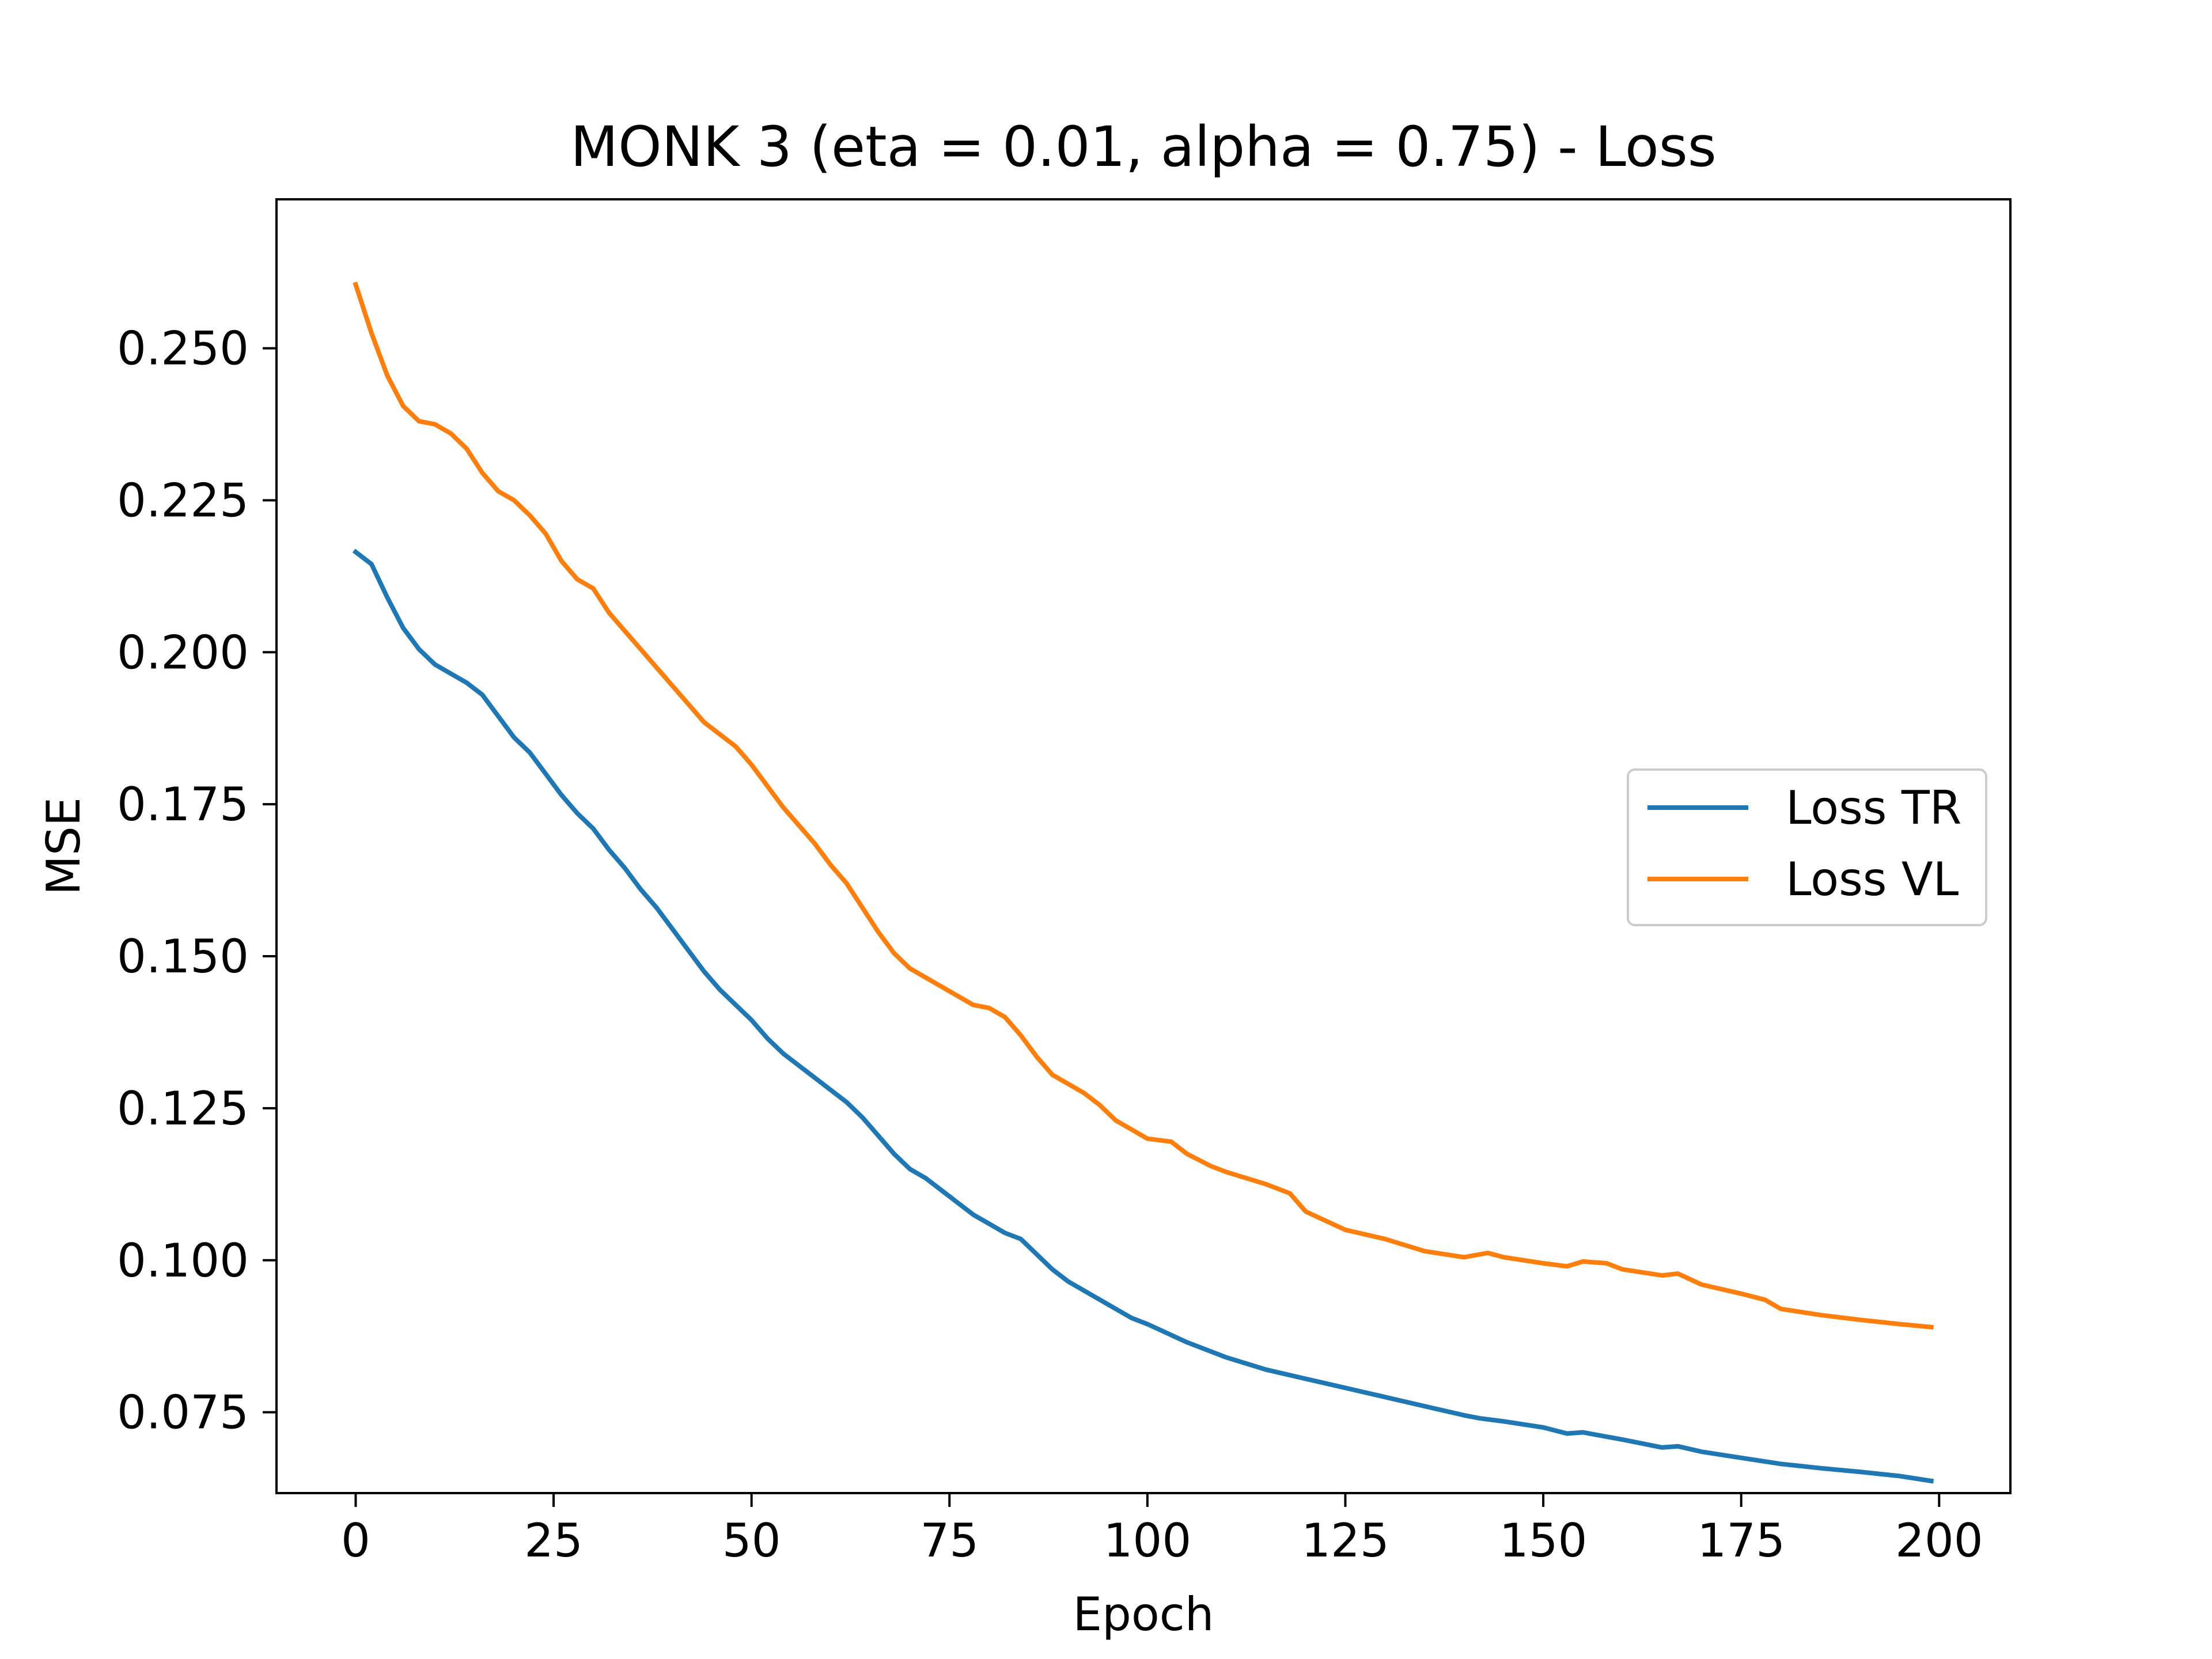  What do you see at coordinates (949, 1540) in the screenshot?
I see `x-tick-label: 75` at bounding box center [949, 1540].